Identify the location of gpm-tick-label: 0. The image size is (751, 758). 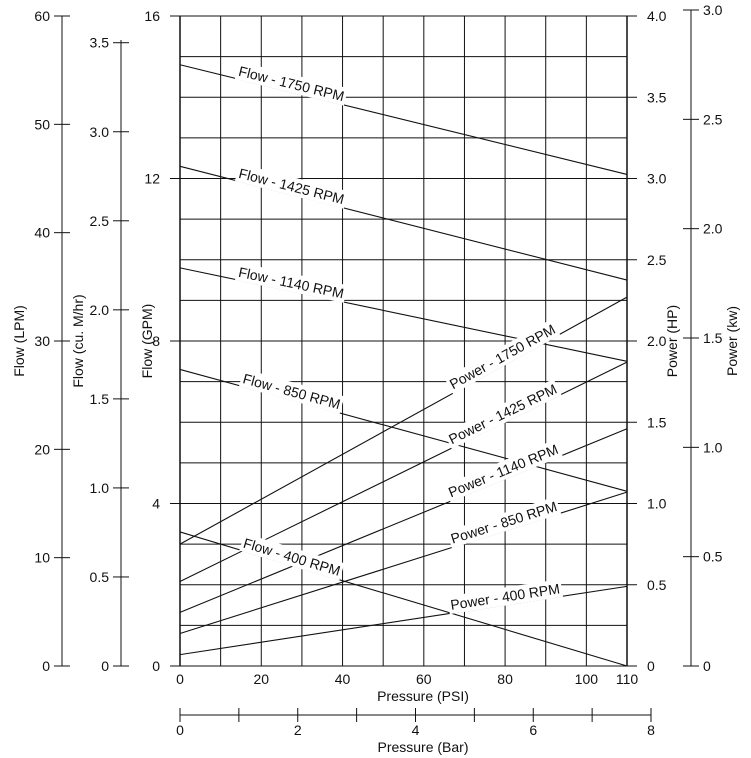
(156, 666).